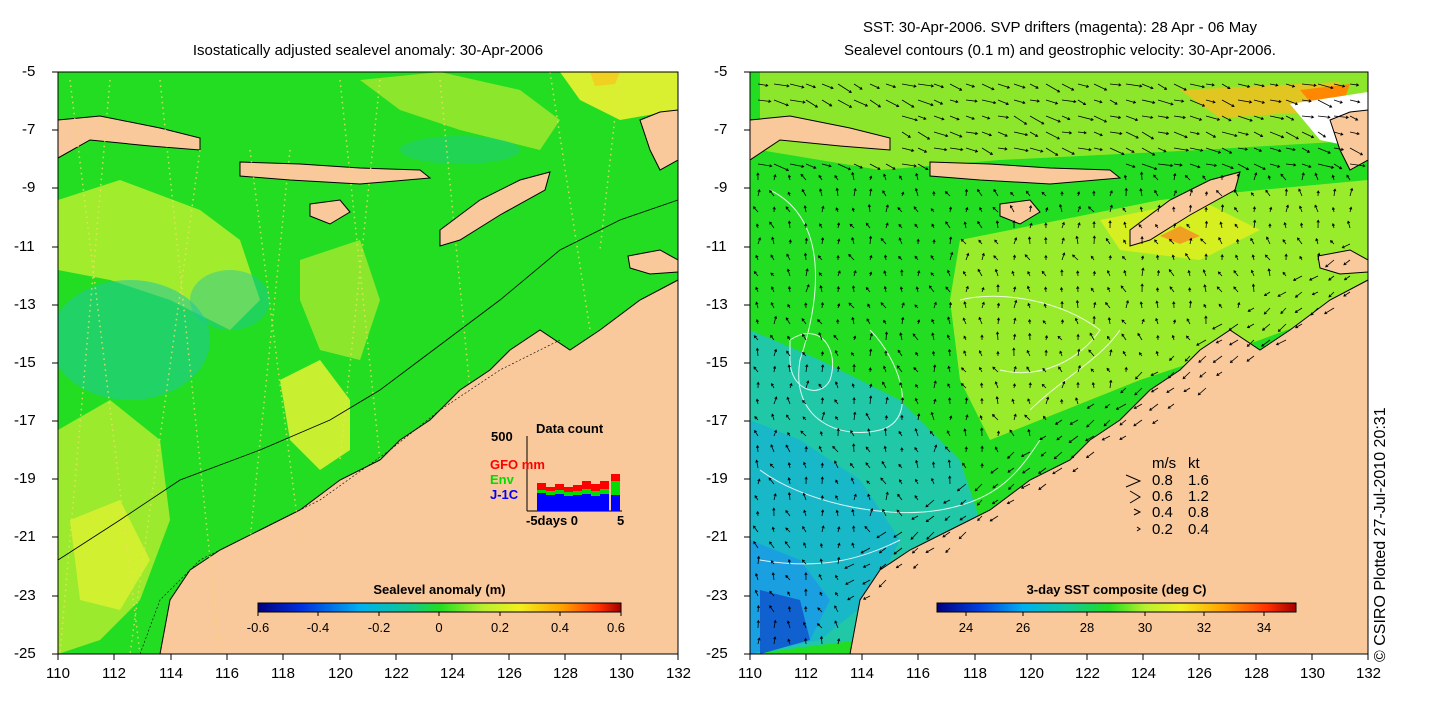 This screenshot has width=1440, height=720. What do you see at coordinates (1264, 627) in the screenshot?
I see `sst-colorbar-tick: 34` at bounding box center [1264, 627].